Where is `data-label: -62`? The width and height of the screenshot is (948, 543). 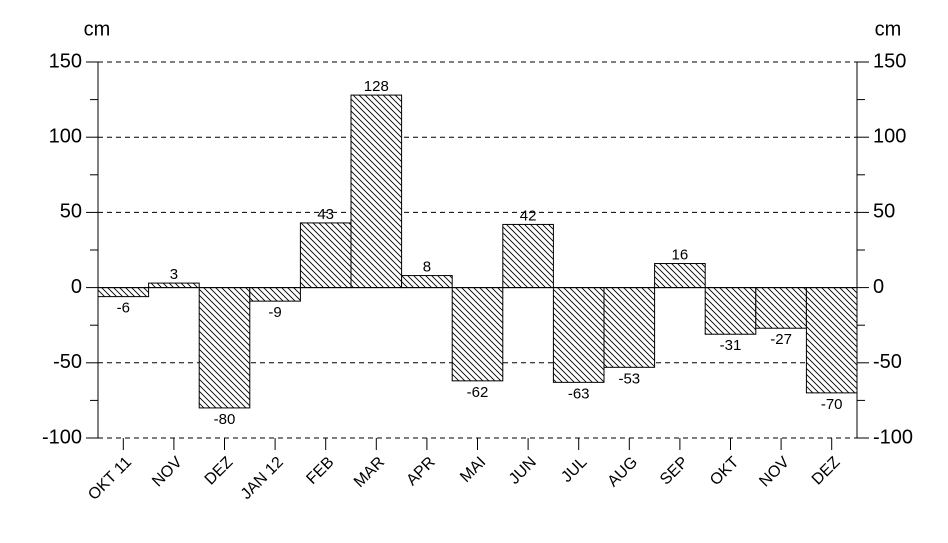 data-label: -62 is located at coordinates (478, 392).